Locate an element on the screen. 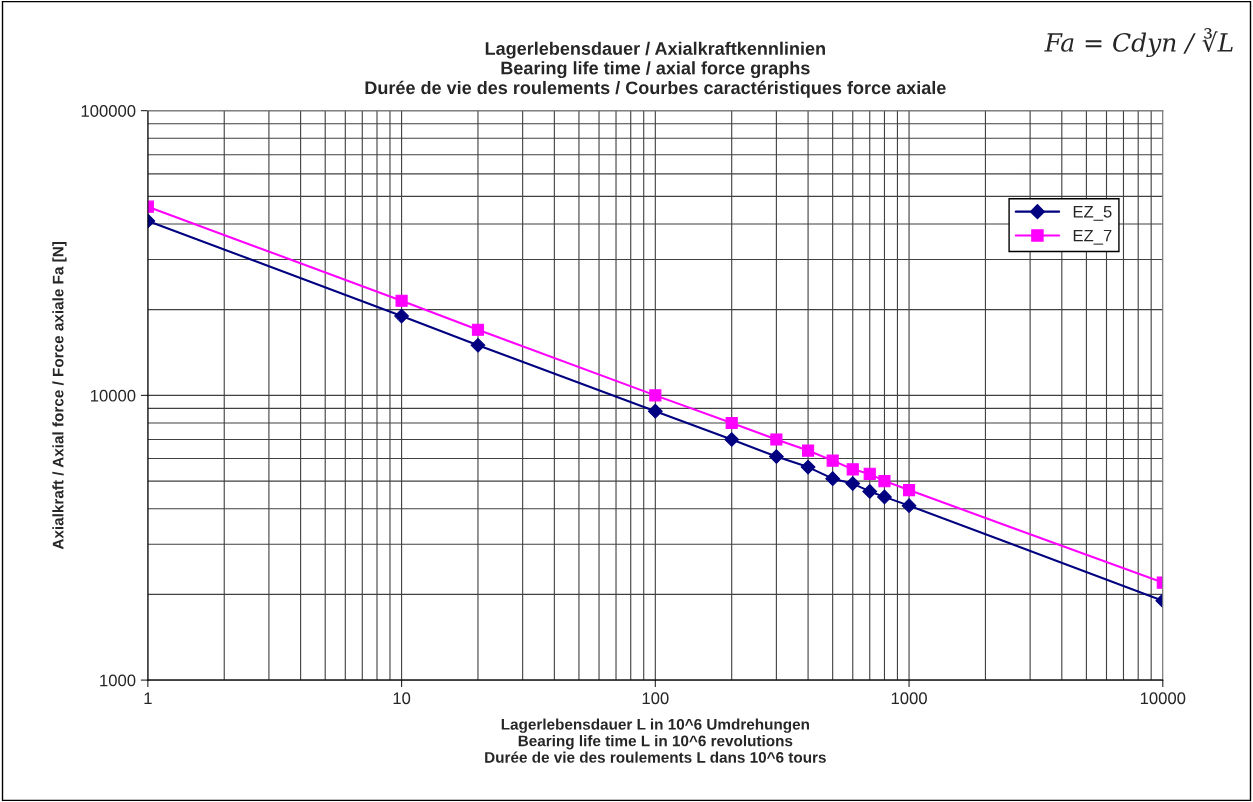 Image resolution: width=1253 pixels, height=802 pixels. y-tick-label: 100000 is located at coordinates (108, 111).